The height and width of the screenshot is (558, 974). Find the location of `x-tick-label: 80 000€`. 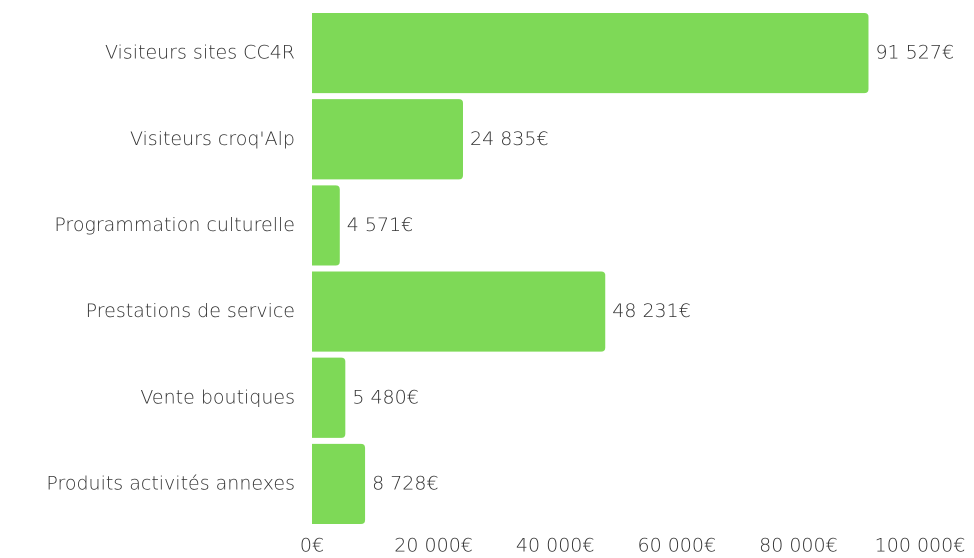

x-tick-label: 80 000€ is located at coordinates (798, 546).